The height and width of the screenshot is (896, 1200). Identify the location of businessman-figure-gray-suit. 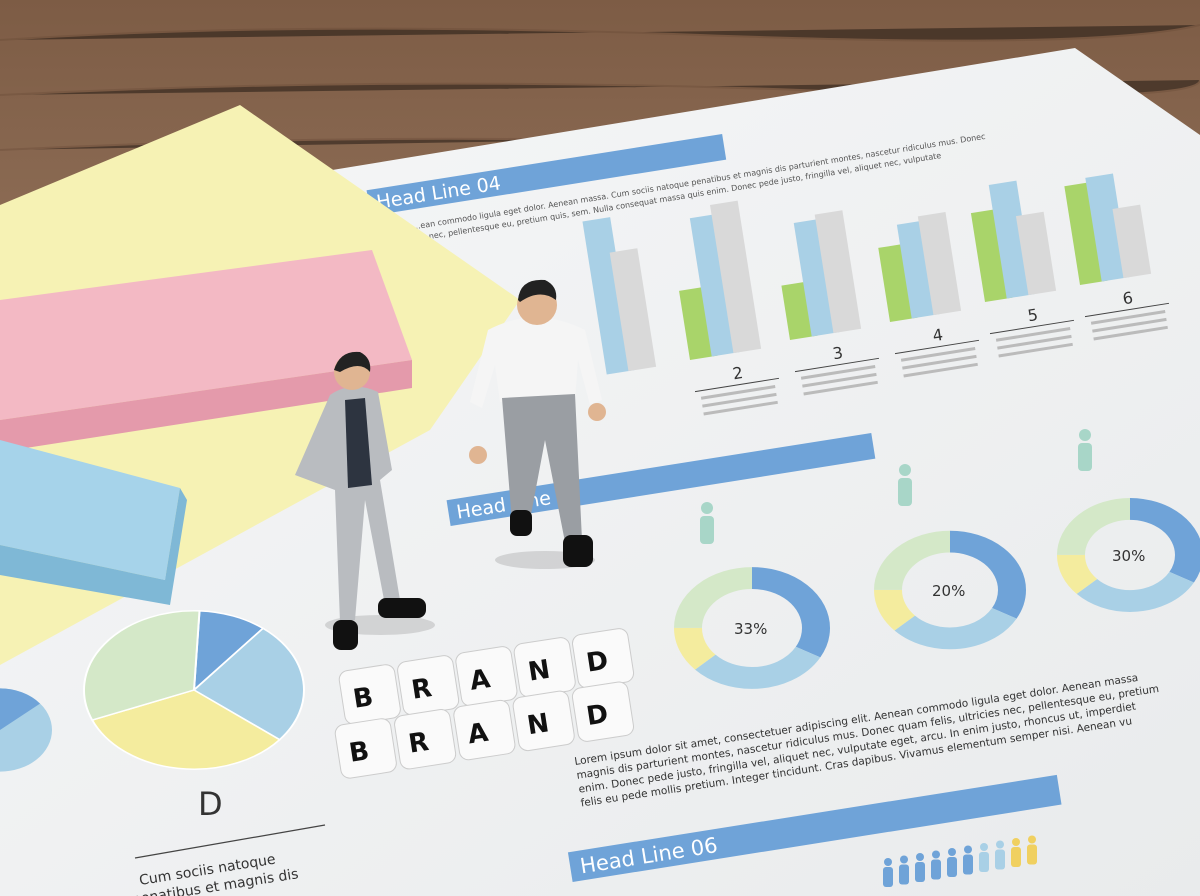
(365, 500).